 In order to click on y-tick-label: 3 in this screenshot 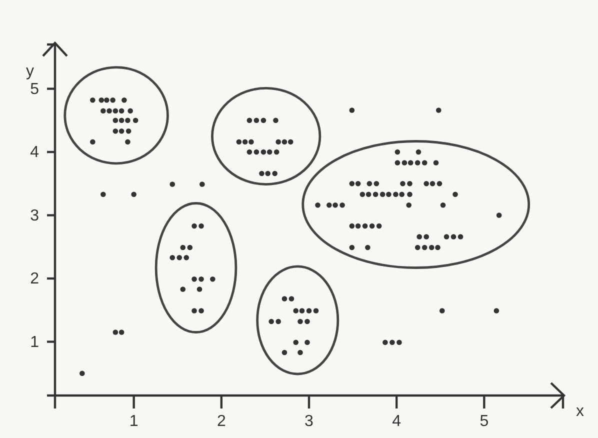, I will do `click(35, 215)`.